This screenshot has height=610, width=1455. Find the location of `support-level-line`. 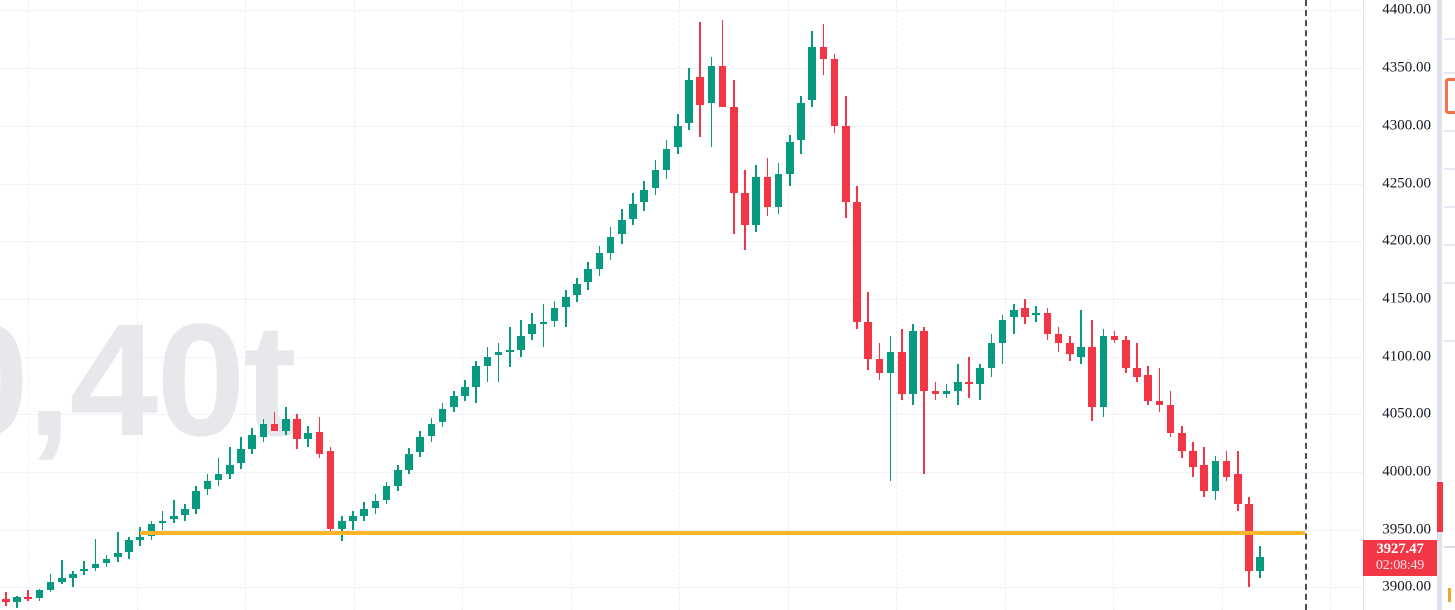

support-level-line is located at coordinates (722, 533).